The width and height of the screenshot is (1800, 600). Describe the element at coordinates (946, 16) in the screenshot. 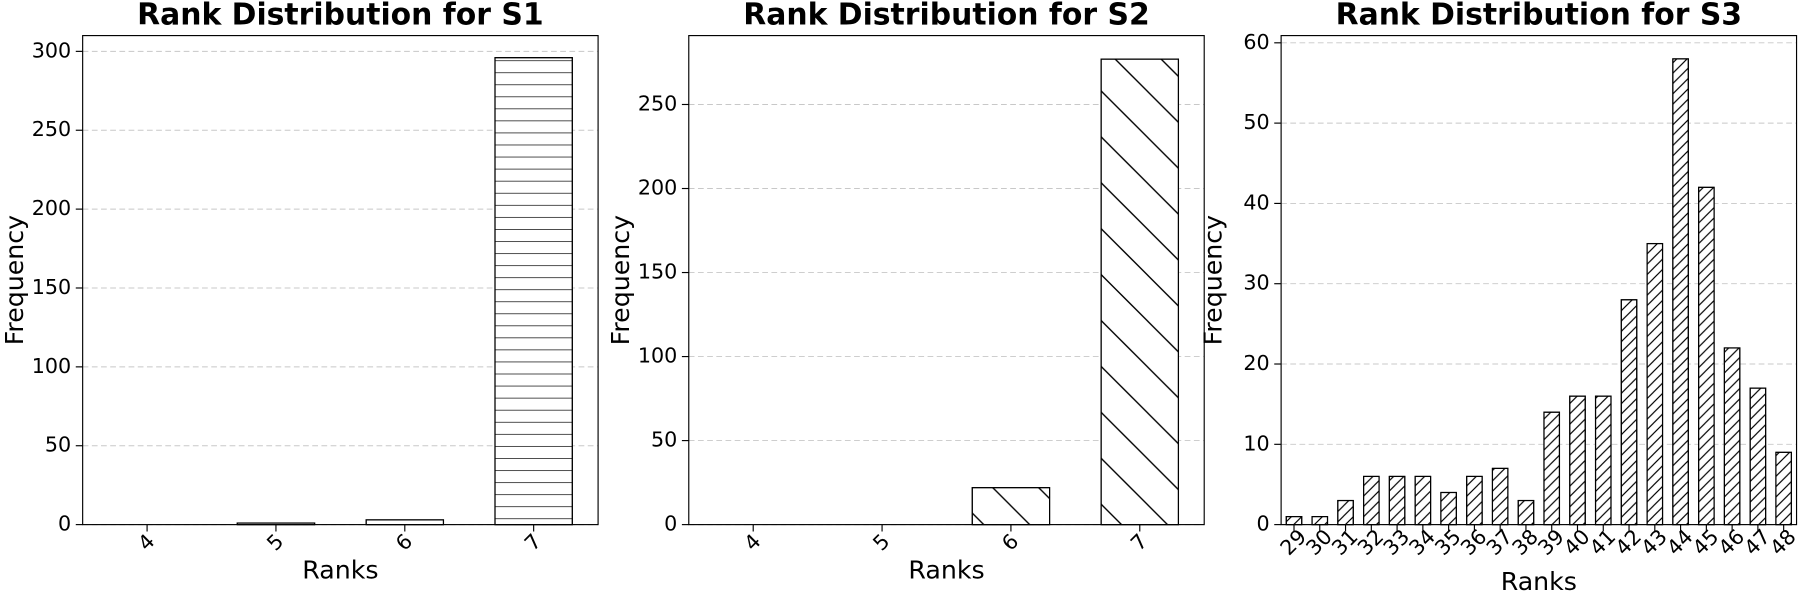

I see `chart-title: Rank Distribution for S2` at that location.